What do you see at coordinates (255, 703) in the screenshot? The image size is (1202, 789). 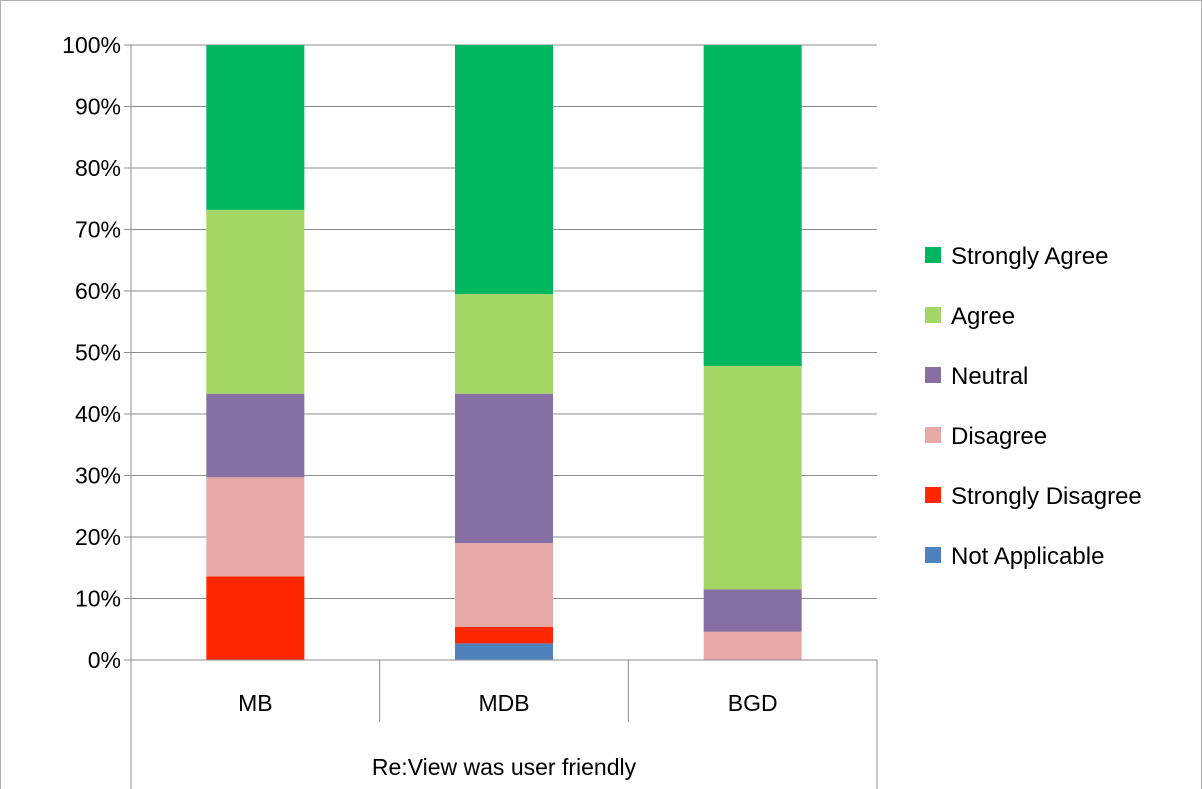 I see `x-category-label: MB` at bounding box center [255, 703].